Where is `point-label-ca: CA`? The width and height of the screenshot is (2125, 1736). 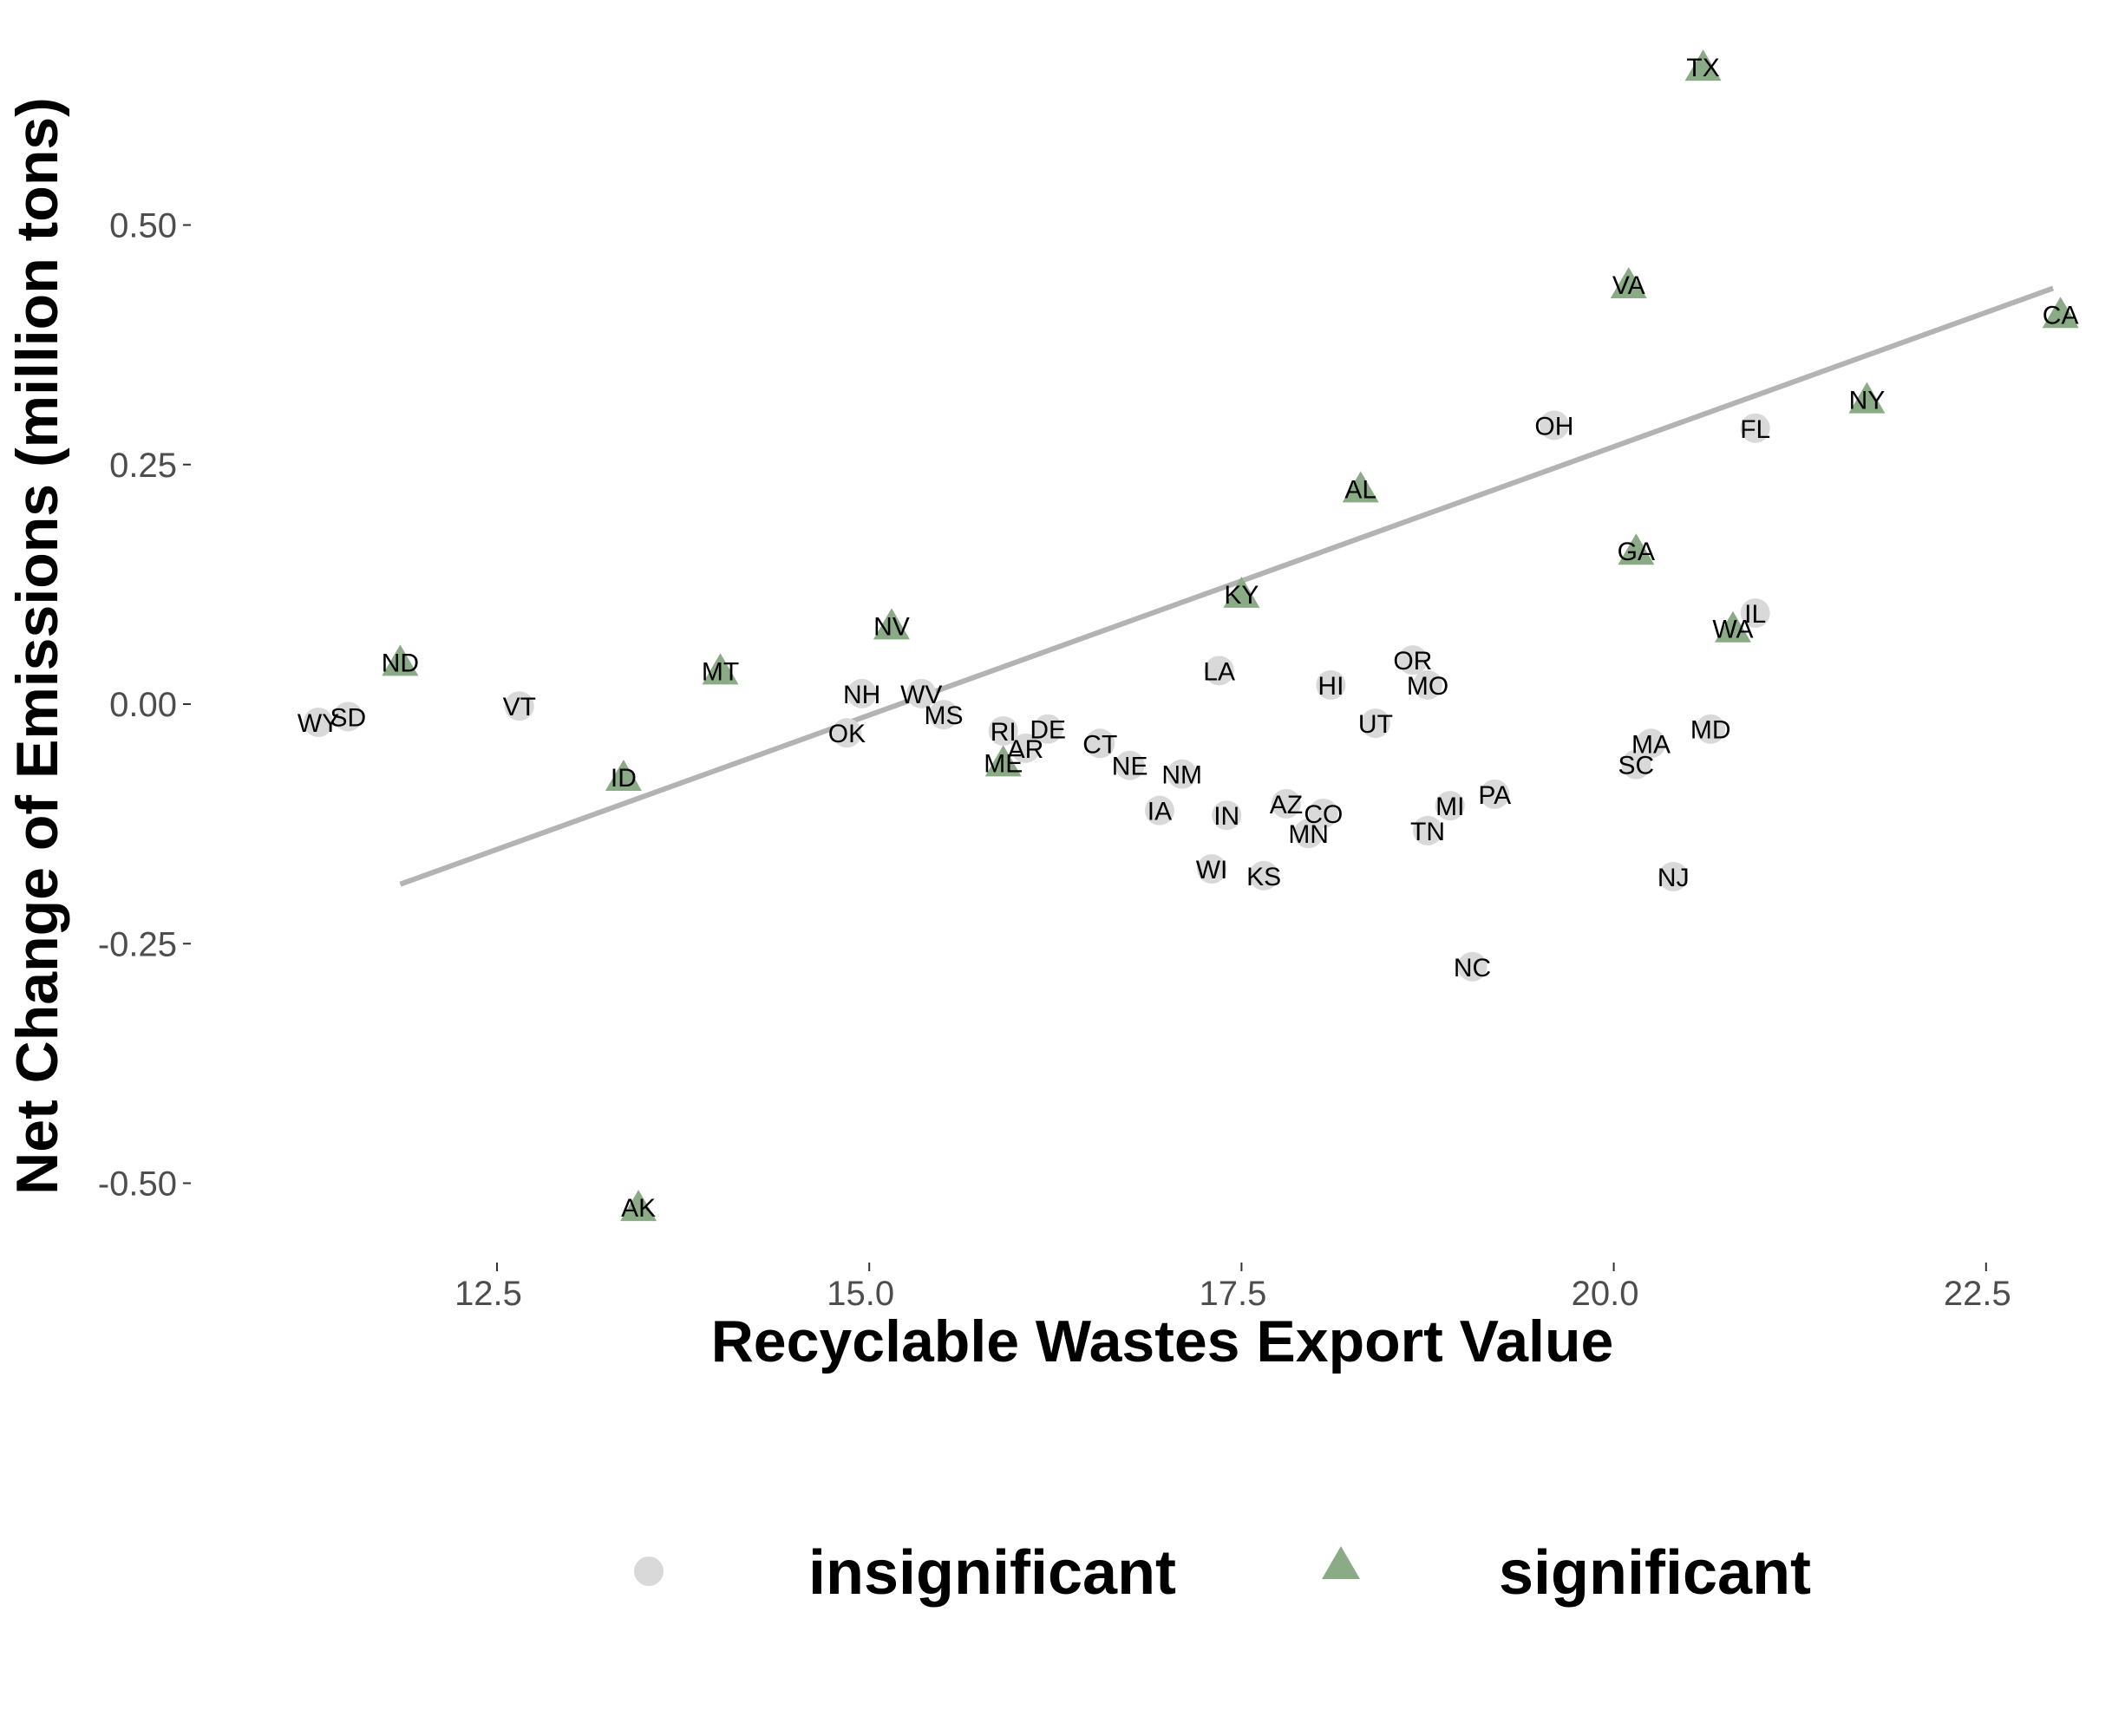 point-label-ca: CA is located at coordinates (2061, 315).